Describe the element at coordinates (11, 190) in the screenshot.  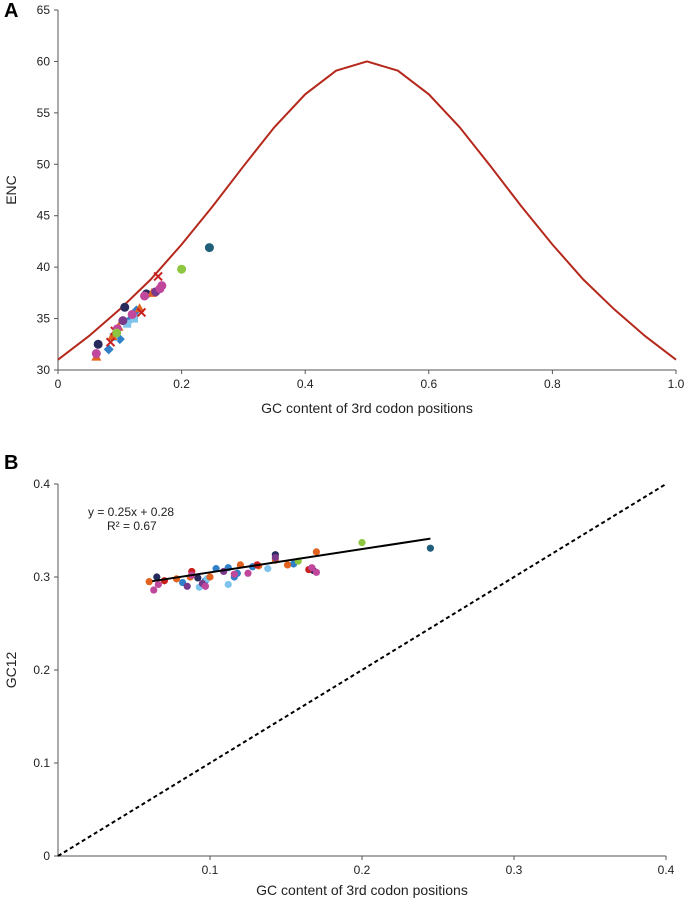
I see `y-axis-label: ENC` at that location.